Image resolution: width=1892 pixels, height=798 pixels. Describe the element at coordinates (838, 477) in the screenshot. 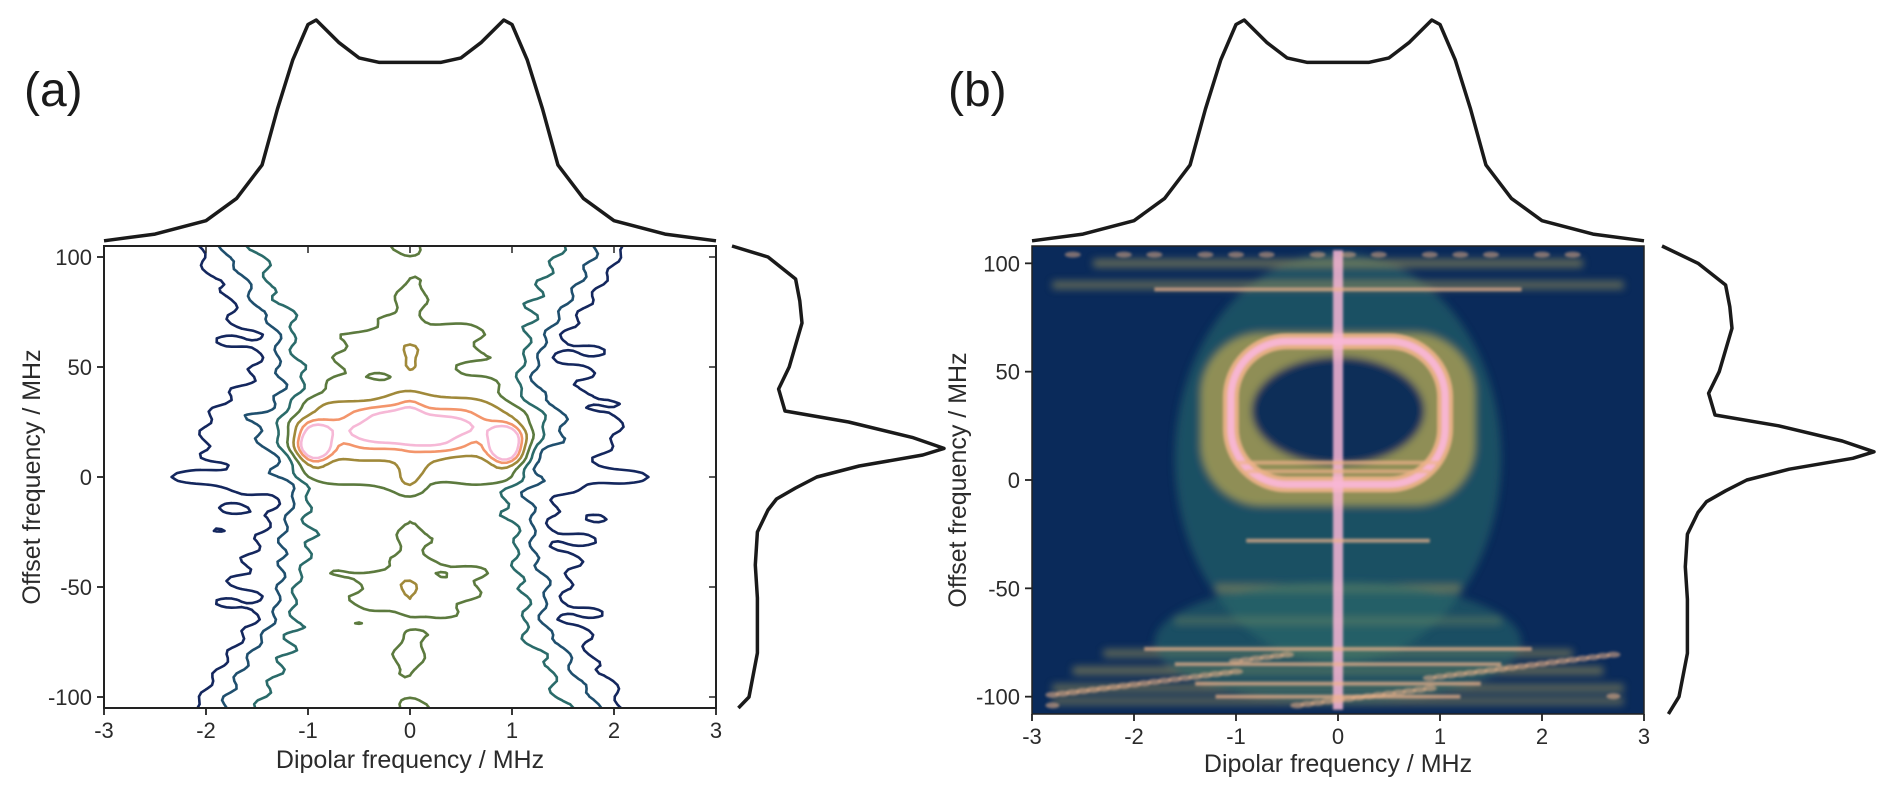

I see `panel-a-right-marginal-line` at that location.